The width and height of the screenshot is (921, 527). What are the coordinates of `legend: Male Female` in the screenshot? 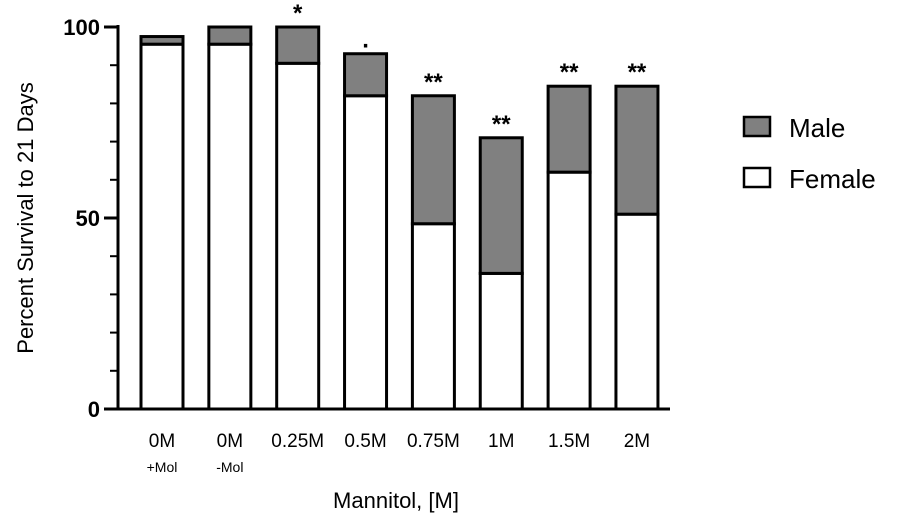 It's located at (809, 153).